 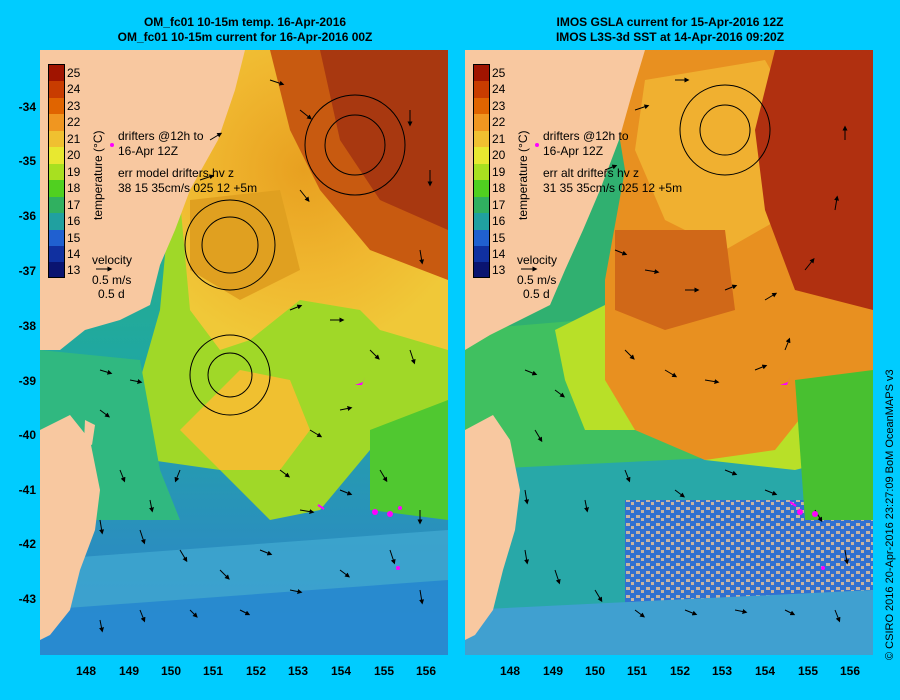 What do you see at coordinates (499, 270) in the screenshot?
I see `right-tick-13: 13` at bounding box center [499, 270].